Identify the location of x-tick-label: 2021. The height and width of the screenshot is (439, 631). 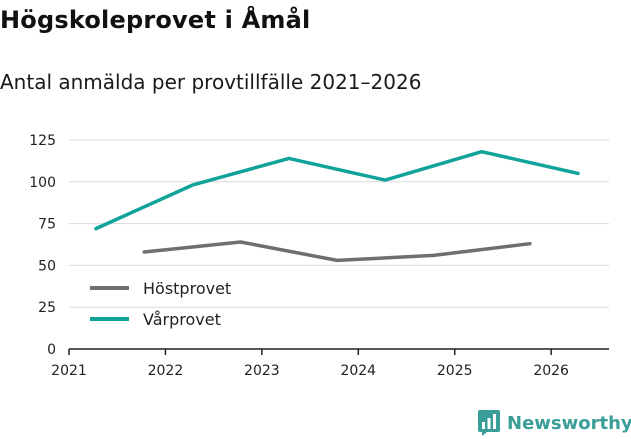
(69, 371).